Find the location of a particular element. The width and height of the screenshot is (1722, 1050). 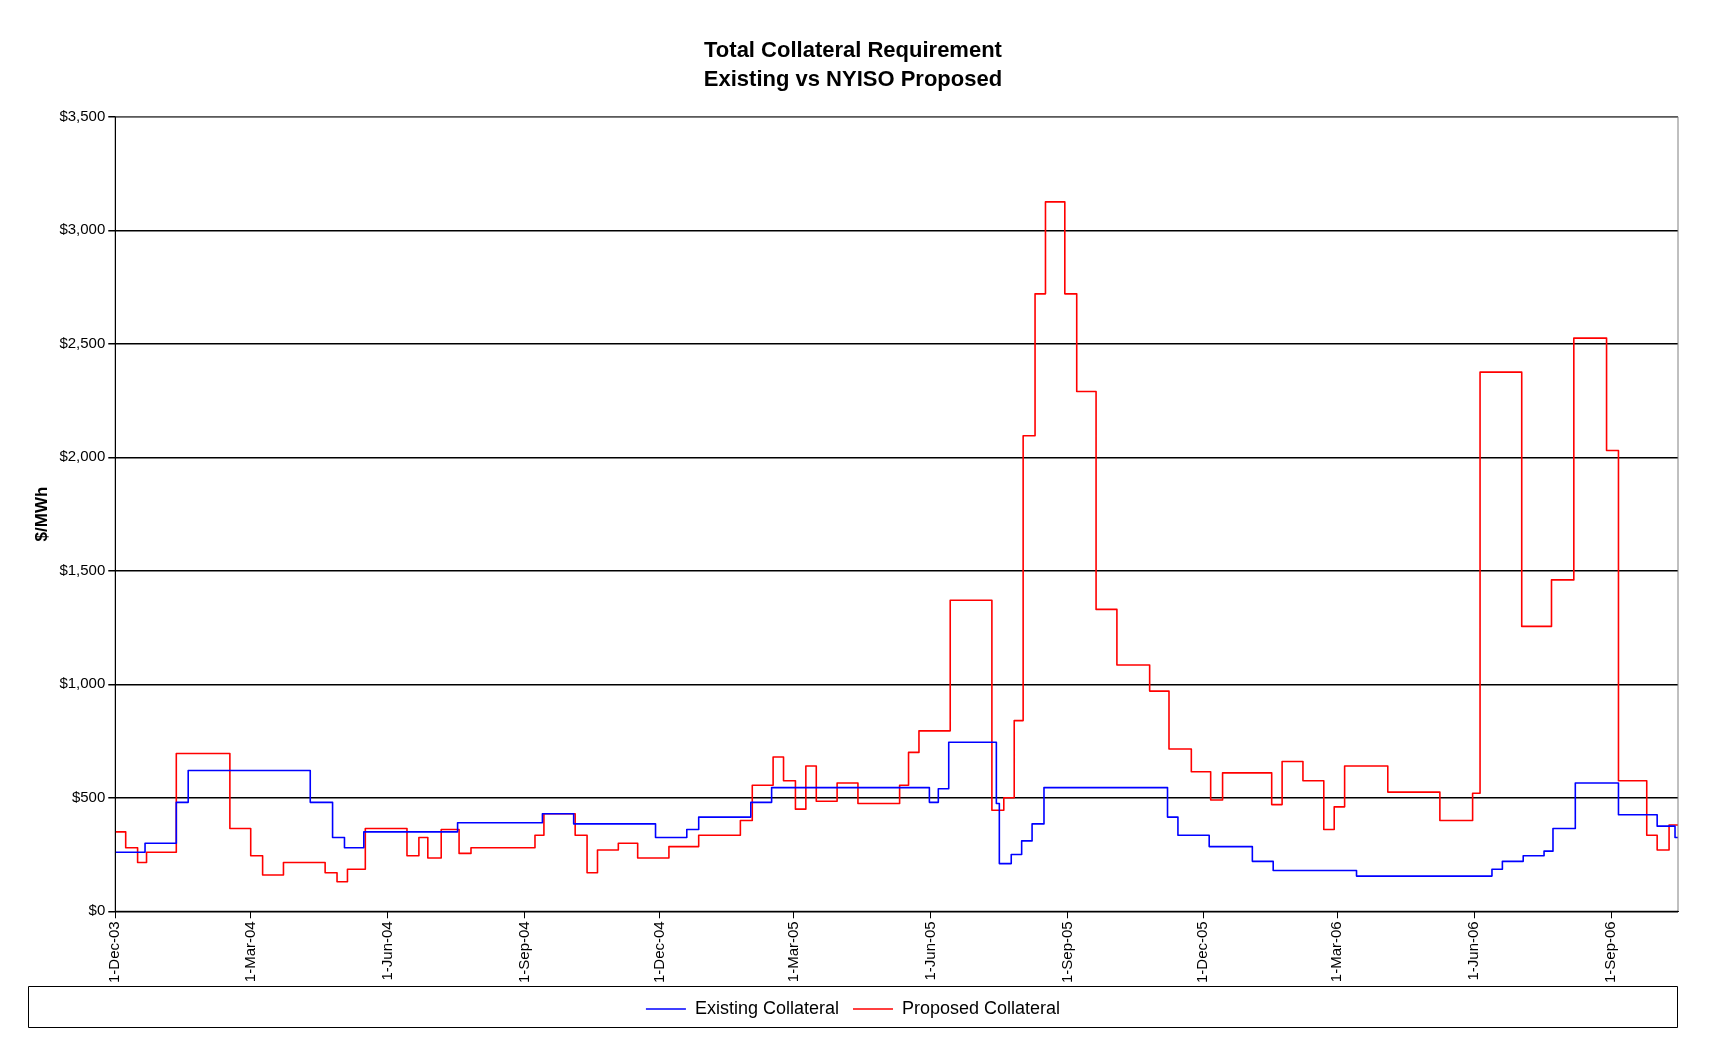

x-tick-label: 1-Sep-05 is located at coordinates (1066, 952).